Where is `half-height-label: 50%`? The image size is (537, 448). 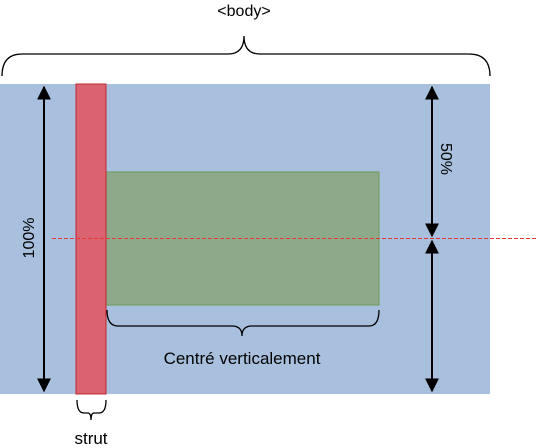
half-height-label: 50% is located at coordinates (445, 159).